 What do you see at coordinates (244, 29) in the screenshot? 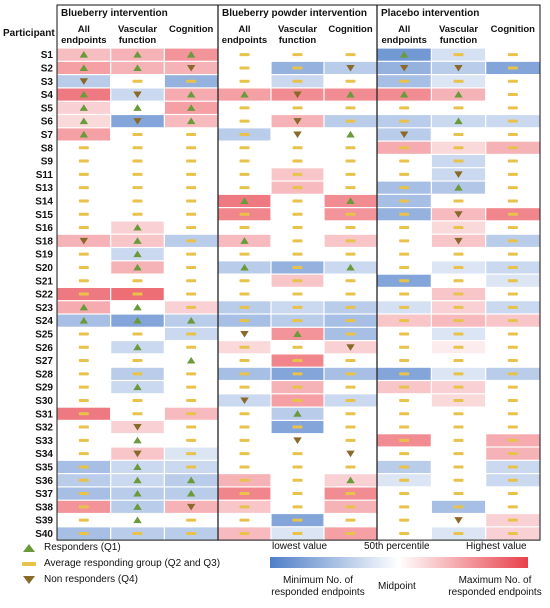
I see `column-header-line1: All` at bounding box center [244, 29].